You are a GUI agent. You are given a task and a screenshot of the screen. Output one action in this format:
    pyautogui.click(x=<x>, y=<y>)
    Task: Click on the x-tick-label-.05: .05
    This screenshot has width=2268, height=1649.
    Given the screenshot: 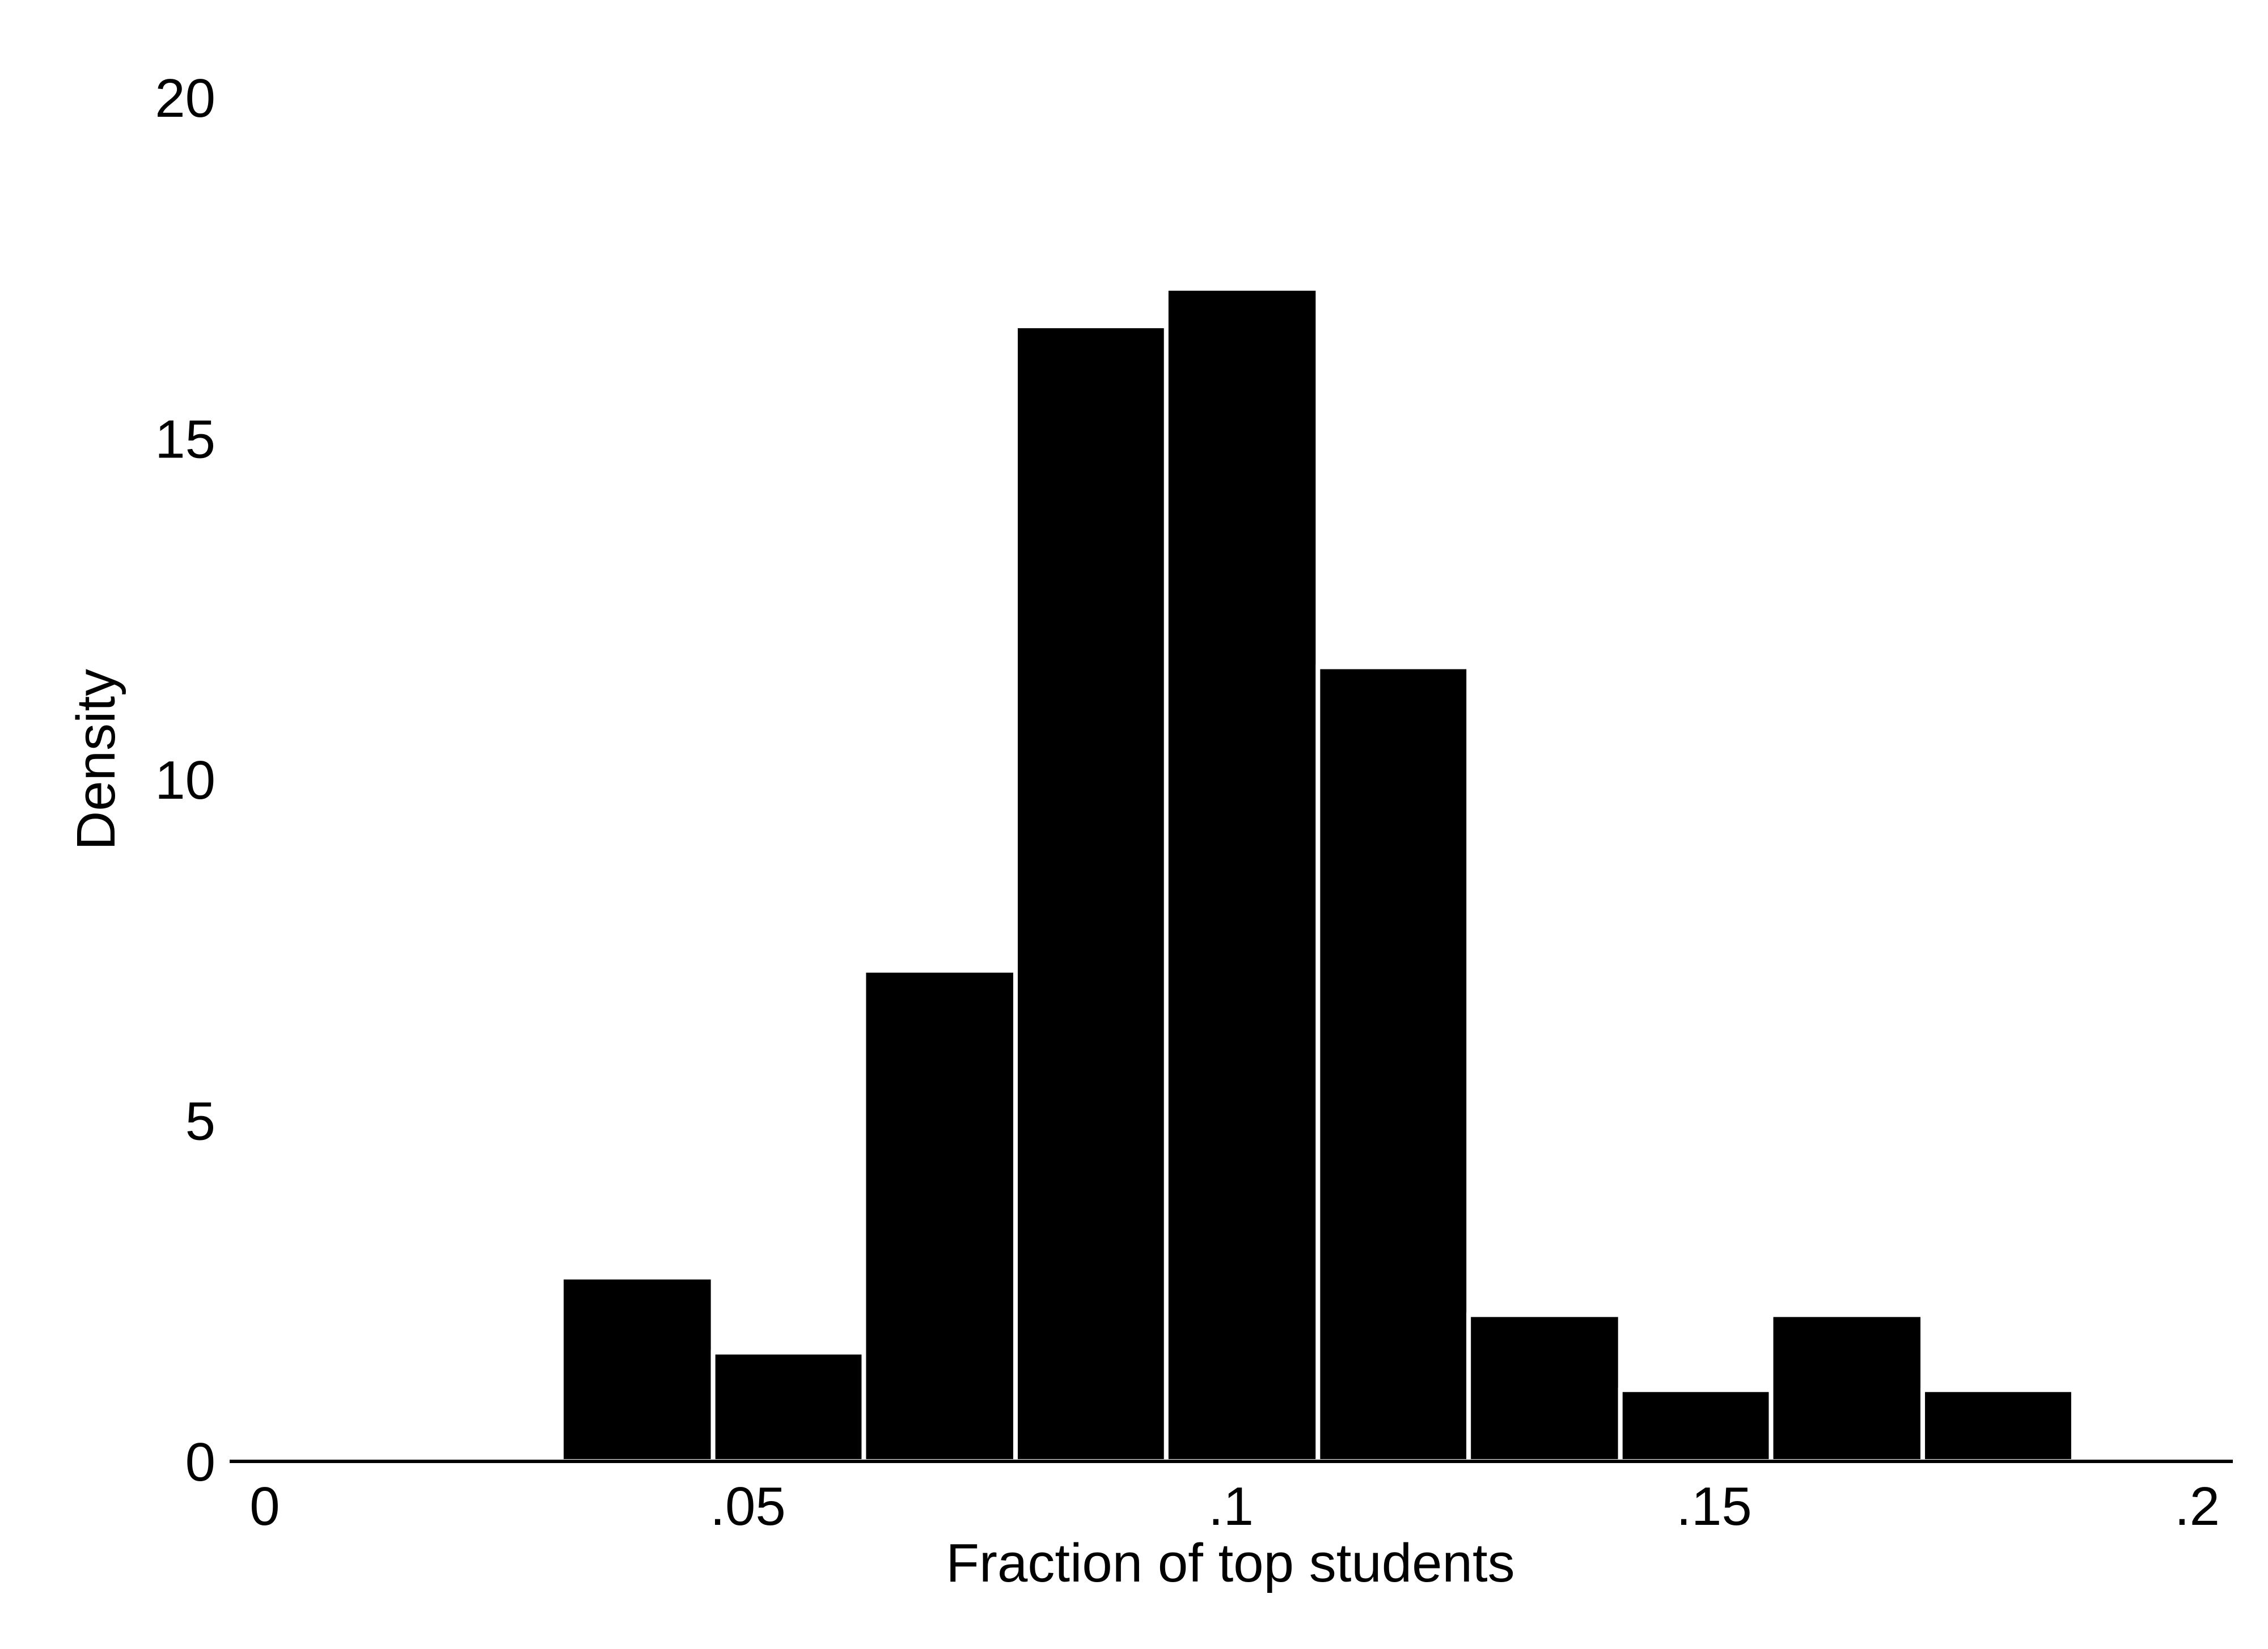 What is the action you would take?
    pyautogui.click(x=747, y=1506)
    